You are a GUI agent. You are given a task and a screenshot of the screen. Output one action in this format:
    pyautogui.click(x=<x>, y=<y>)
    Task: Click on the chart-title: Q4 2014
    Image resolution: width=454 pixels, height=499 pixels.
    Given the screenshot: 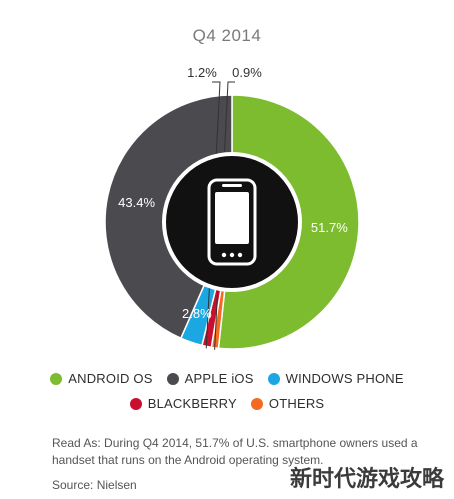 What is the action you would take?
    pyautogui.click(x=227, y=35)
    